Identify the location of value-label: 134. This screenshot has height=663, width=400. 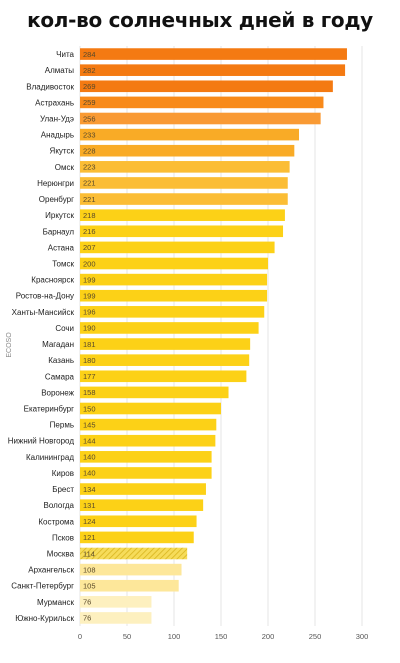
(89, 489).